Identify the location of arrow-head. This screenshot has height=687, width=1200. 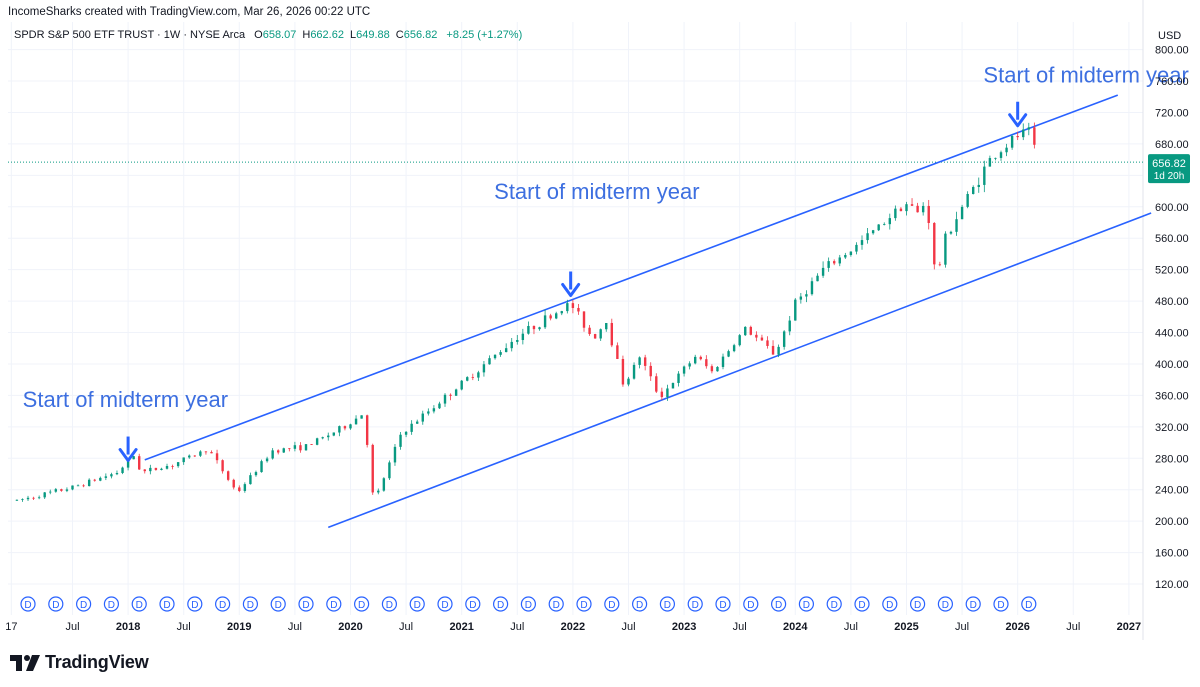
(571, 289).